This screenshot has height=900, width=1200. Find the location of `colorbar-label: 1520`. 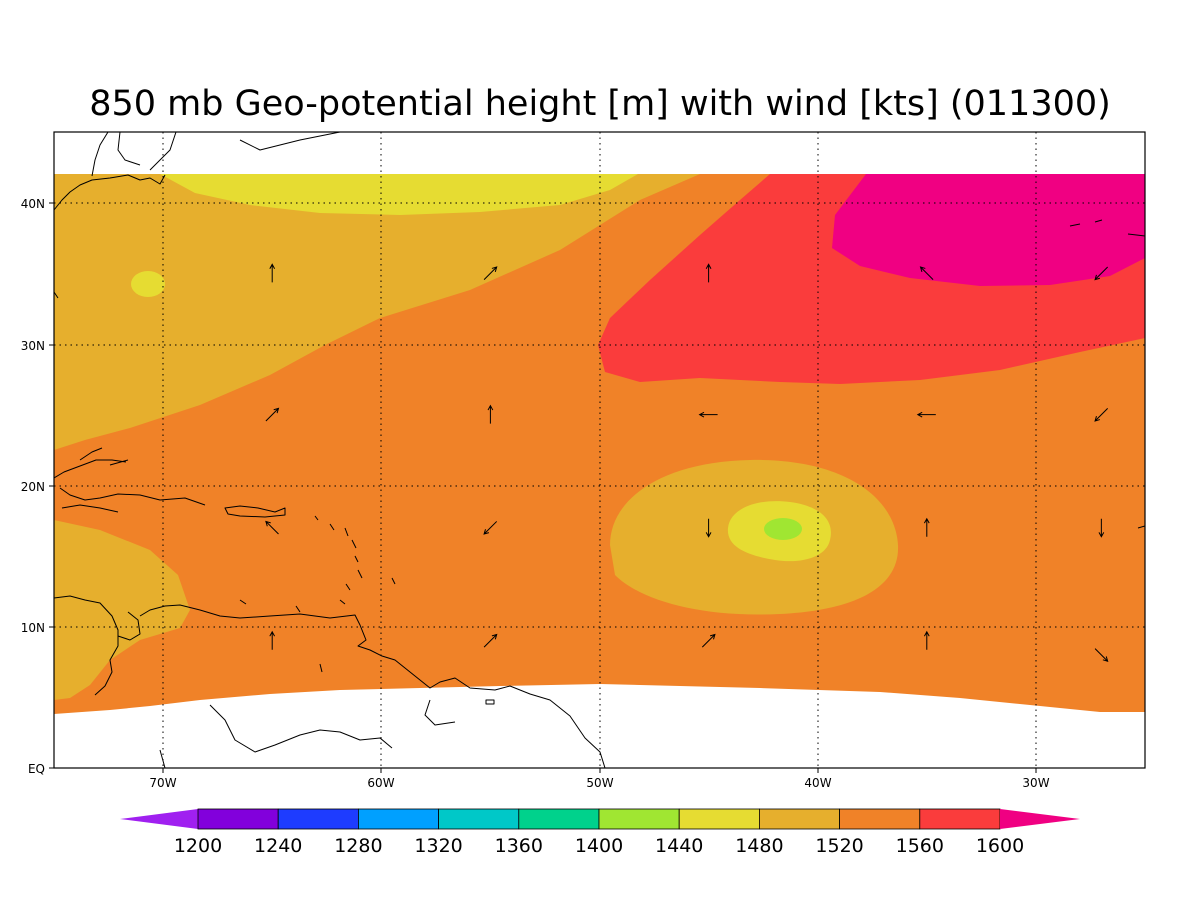

colorbar-label: 1520 is located at coordinates (839, 846).